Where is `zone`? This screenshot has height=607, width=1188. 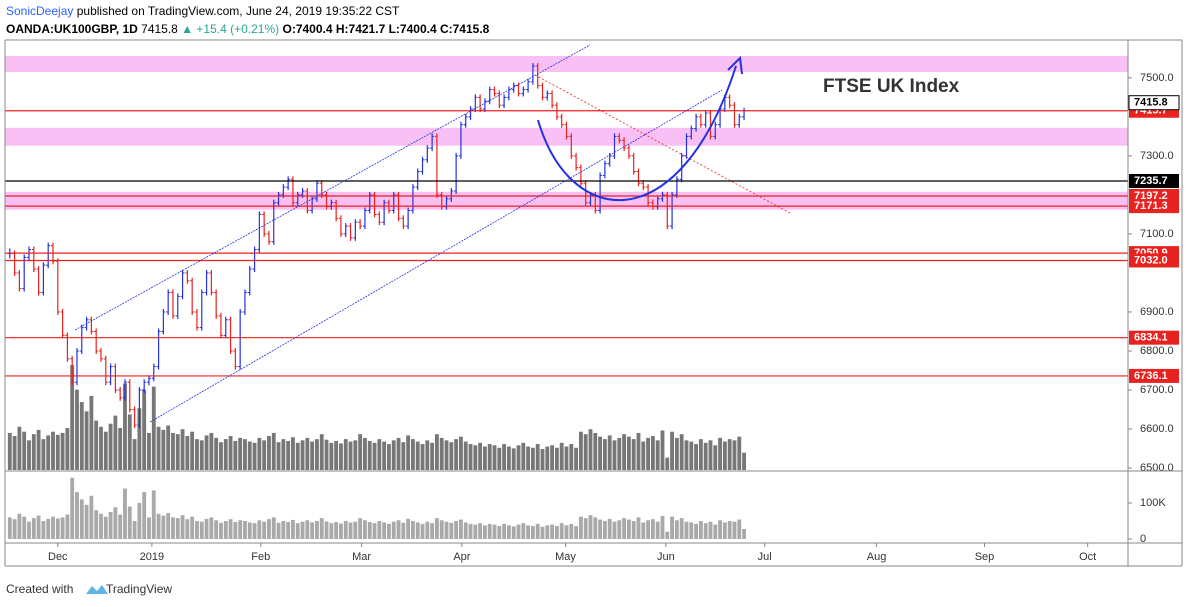
zone is located at coordinates (566, 200).